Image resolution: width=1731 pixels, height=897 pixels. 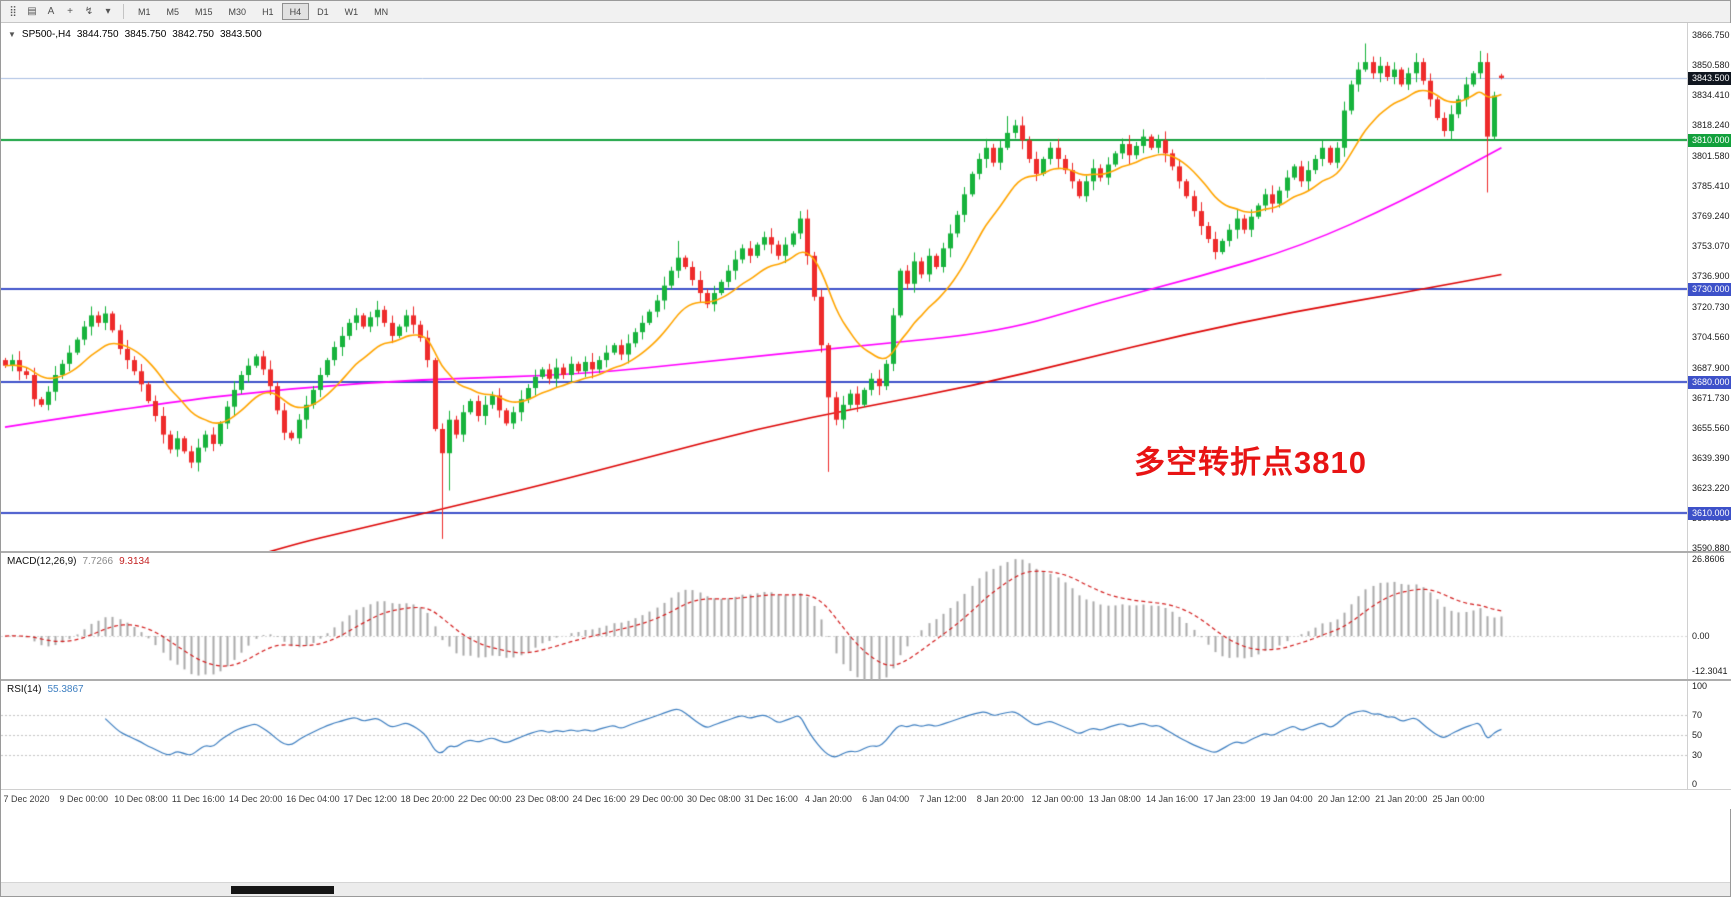 What do you see at coordinates (484, 799) in the screenshot?
I see `time-tick-label: 22 Dec 00:00` at bounding box center [484, 799].